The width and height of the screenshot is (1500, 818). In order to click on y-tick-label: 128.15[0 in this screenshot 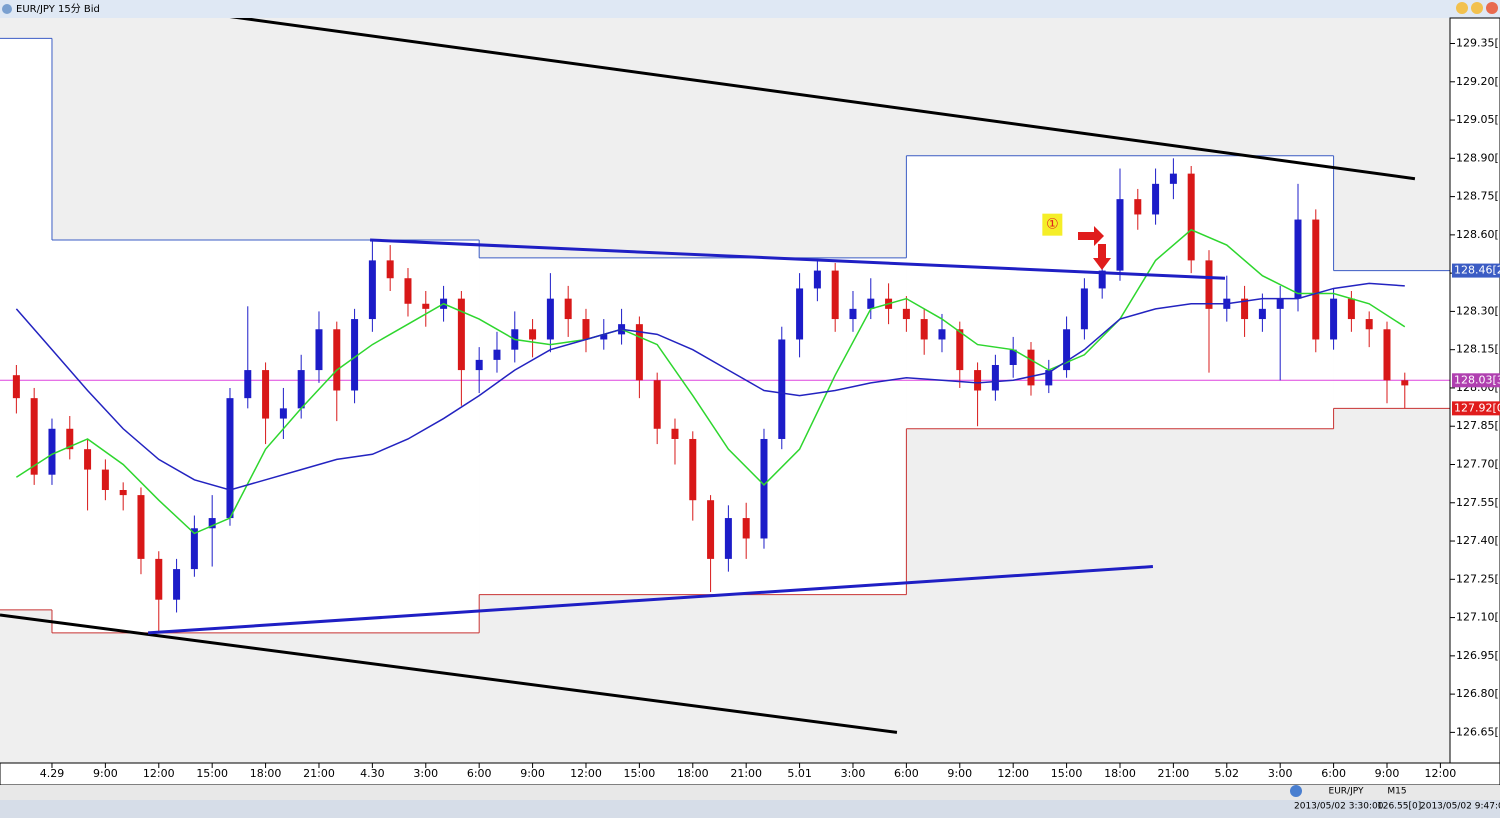, I will do `click(1478, 349)`.